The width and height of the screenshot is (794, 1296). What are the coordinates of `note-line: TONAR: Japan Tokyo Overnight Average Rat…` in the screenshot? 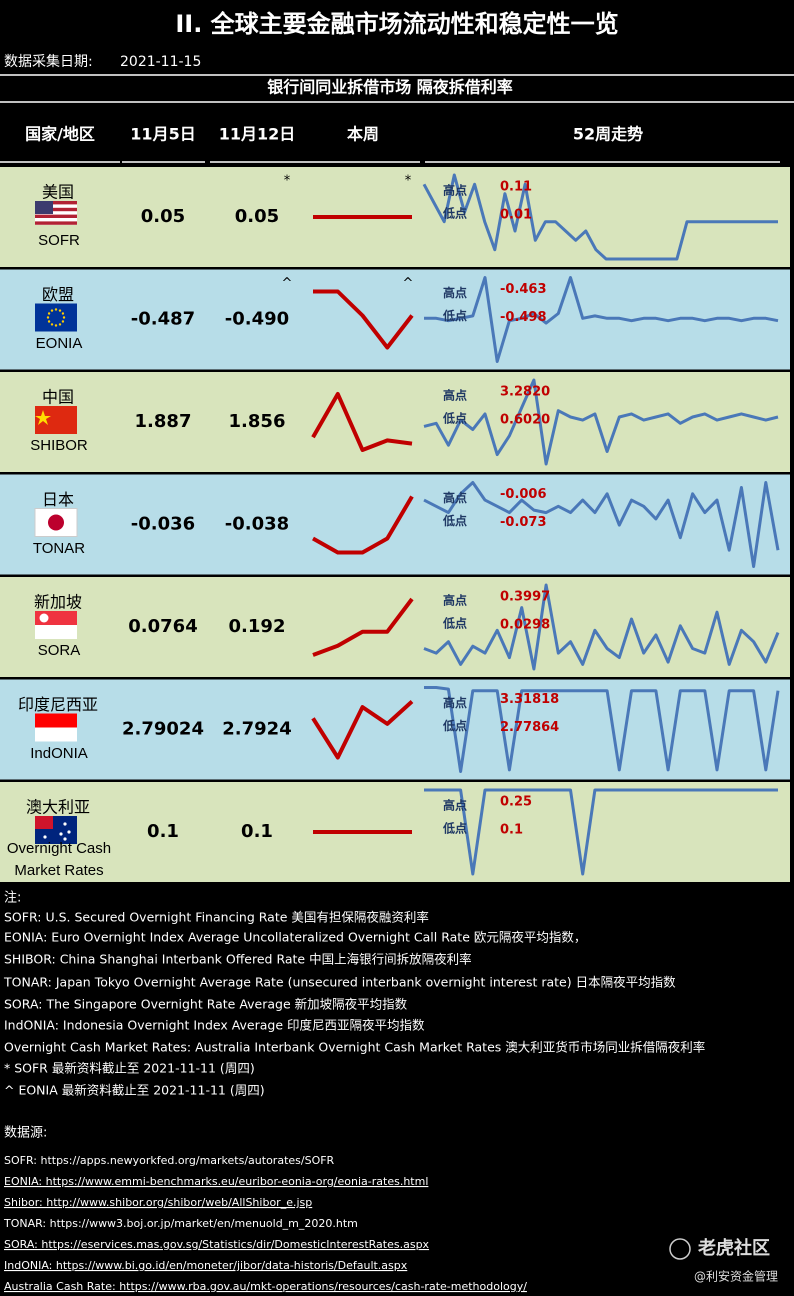 It's located at (339, 982).